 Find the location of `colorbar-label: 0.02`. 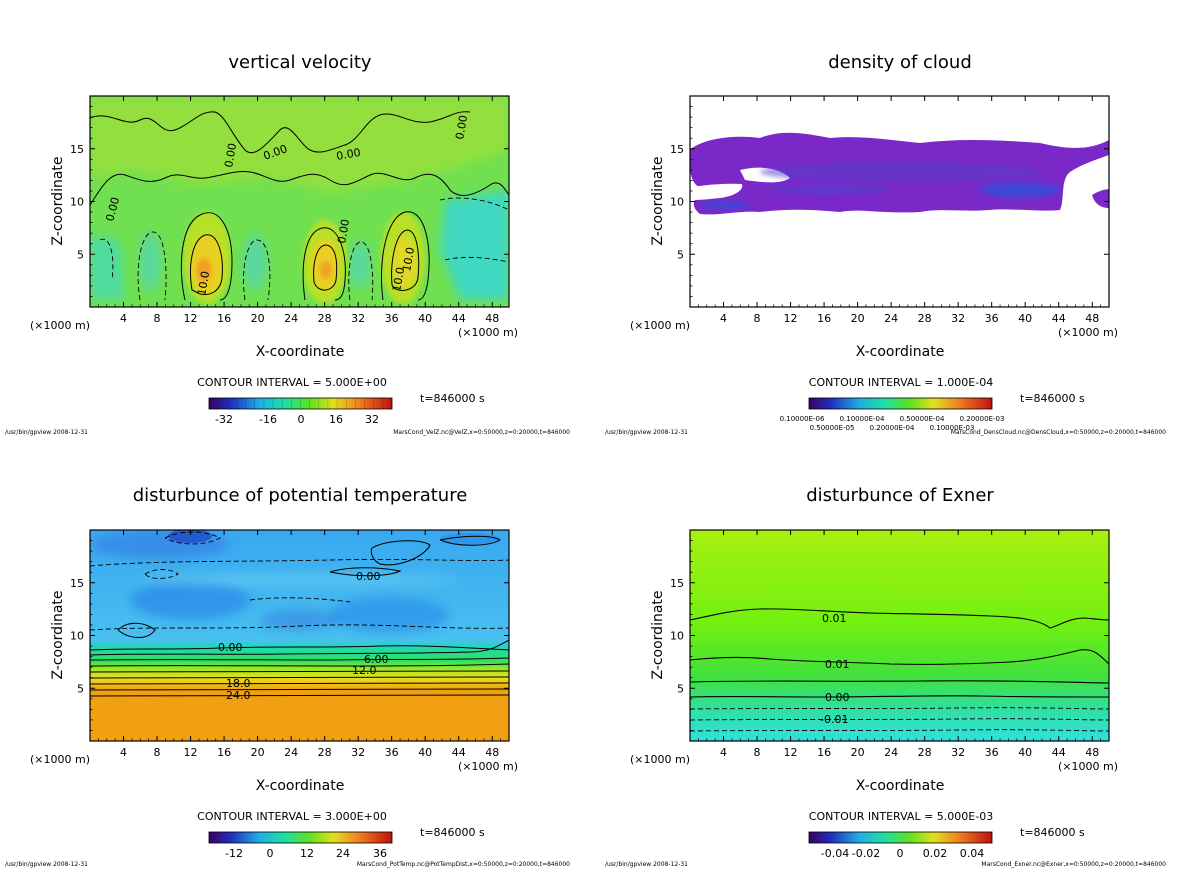

colorbar-label: 0.02 is located at coordinates (935, 853).